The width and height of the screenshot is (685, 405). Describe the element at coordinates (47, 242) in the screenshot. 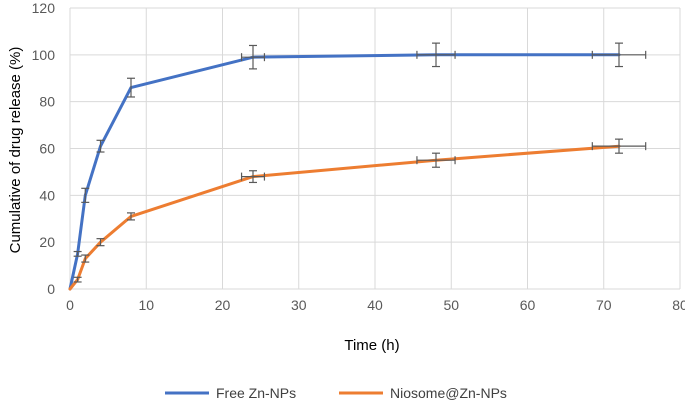

I see `y-tick-label: 20` at that location.